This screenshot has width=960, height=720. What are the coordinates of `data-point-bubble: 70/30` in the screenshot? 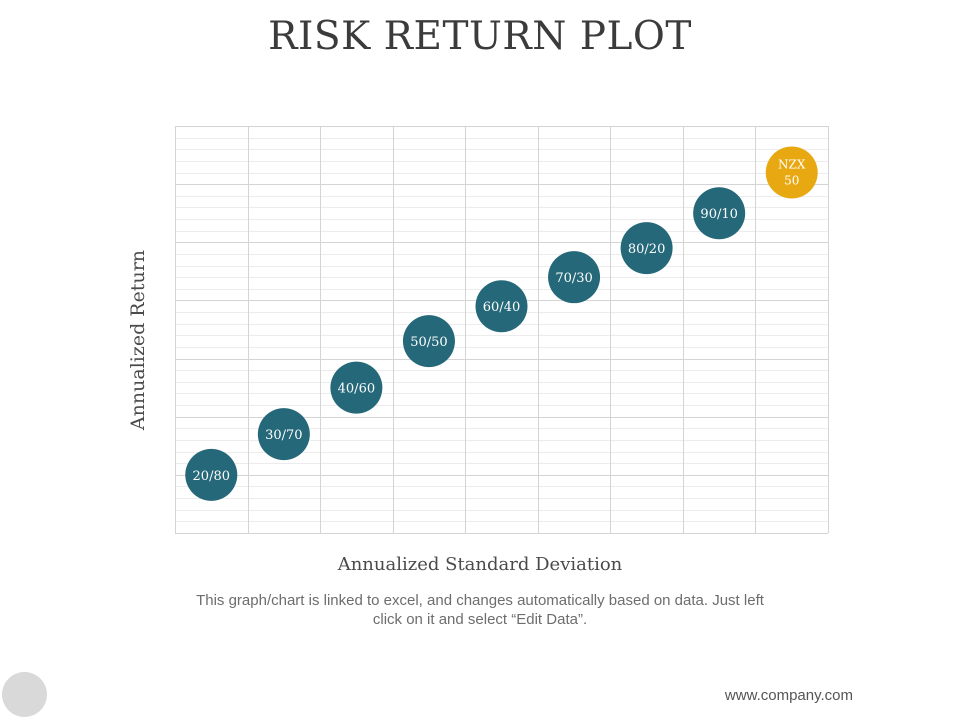 It's located at (574, 277).